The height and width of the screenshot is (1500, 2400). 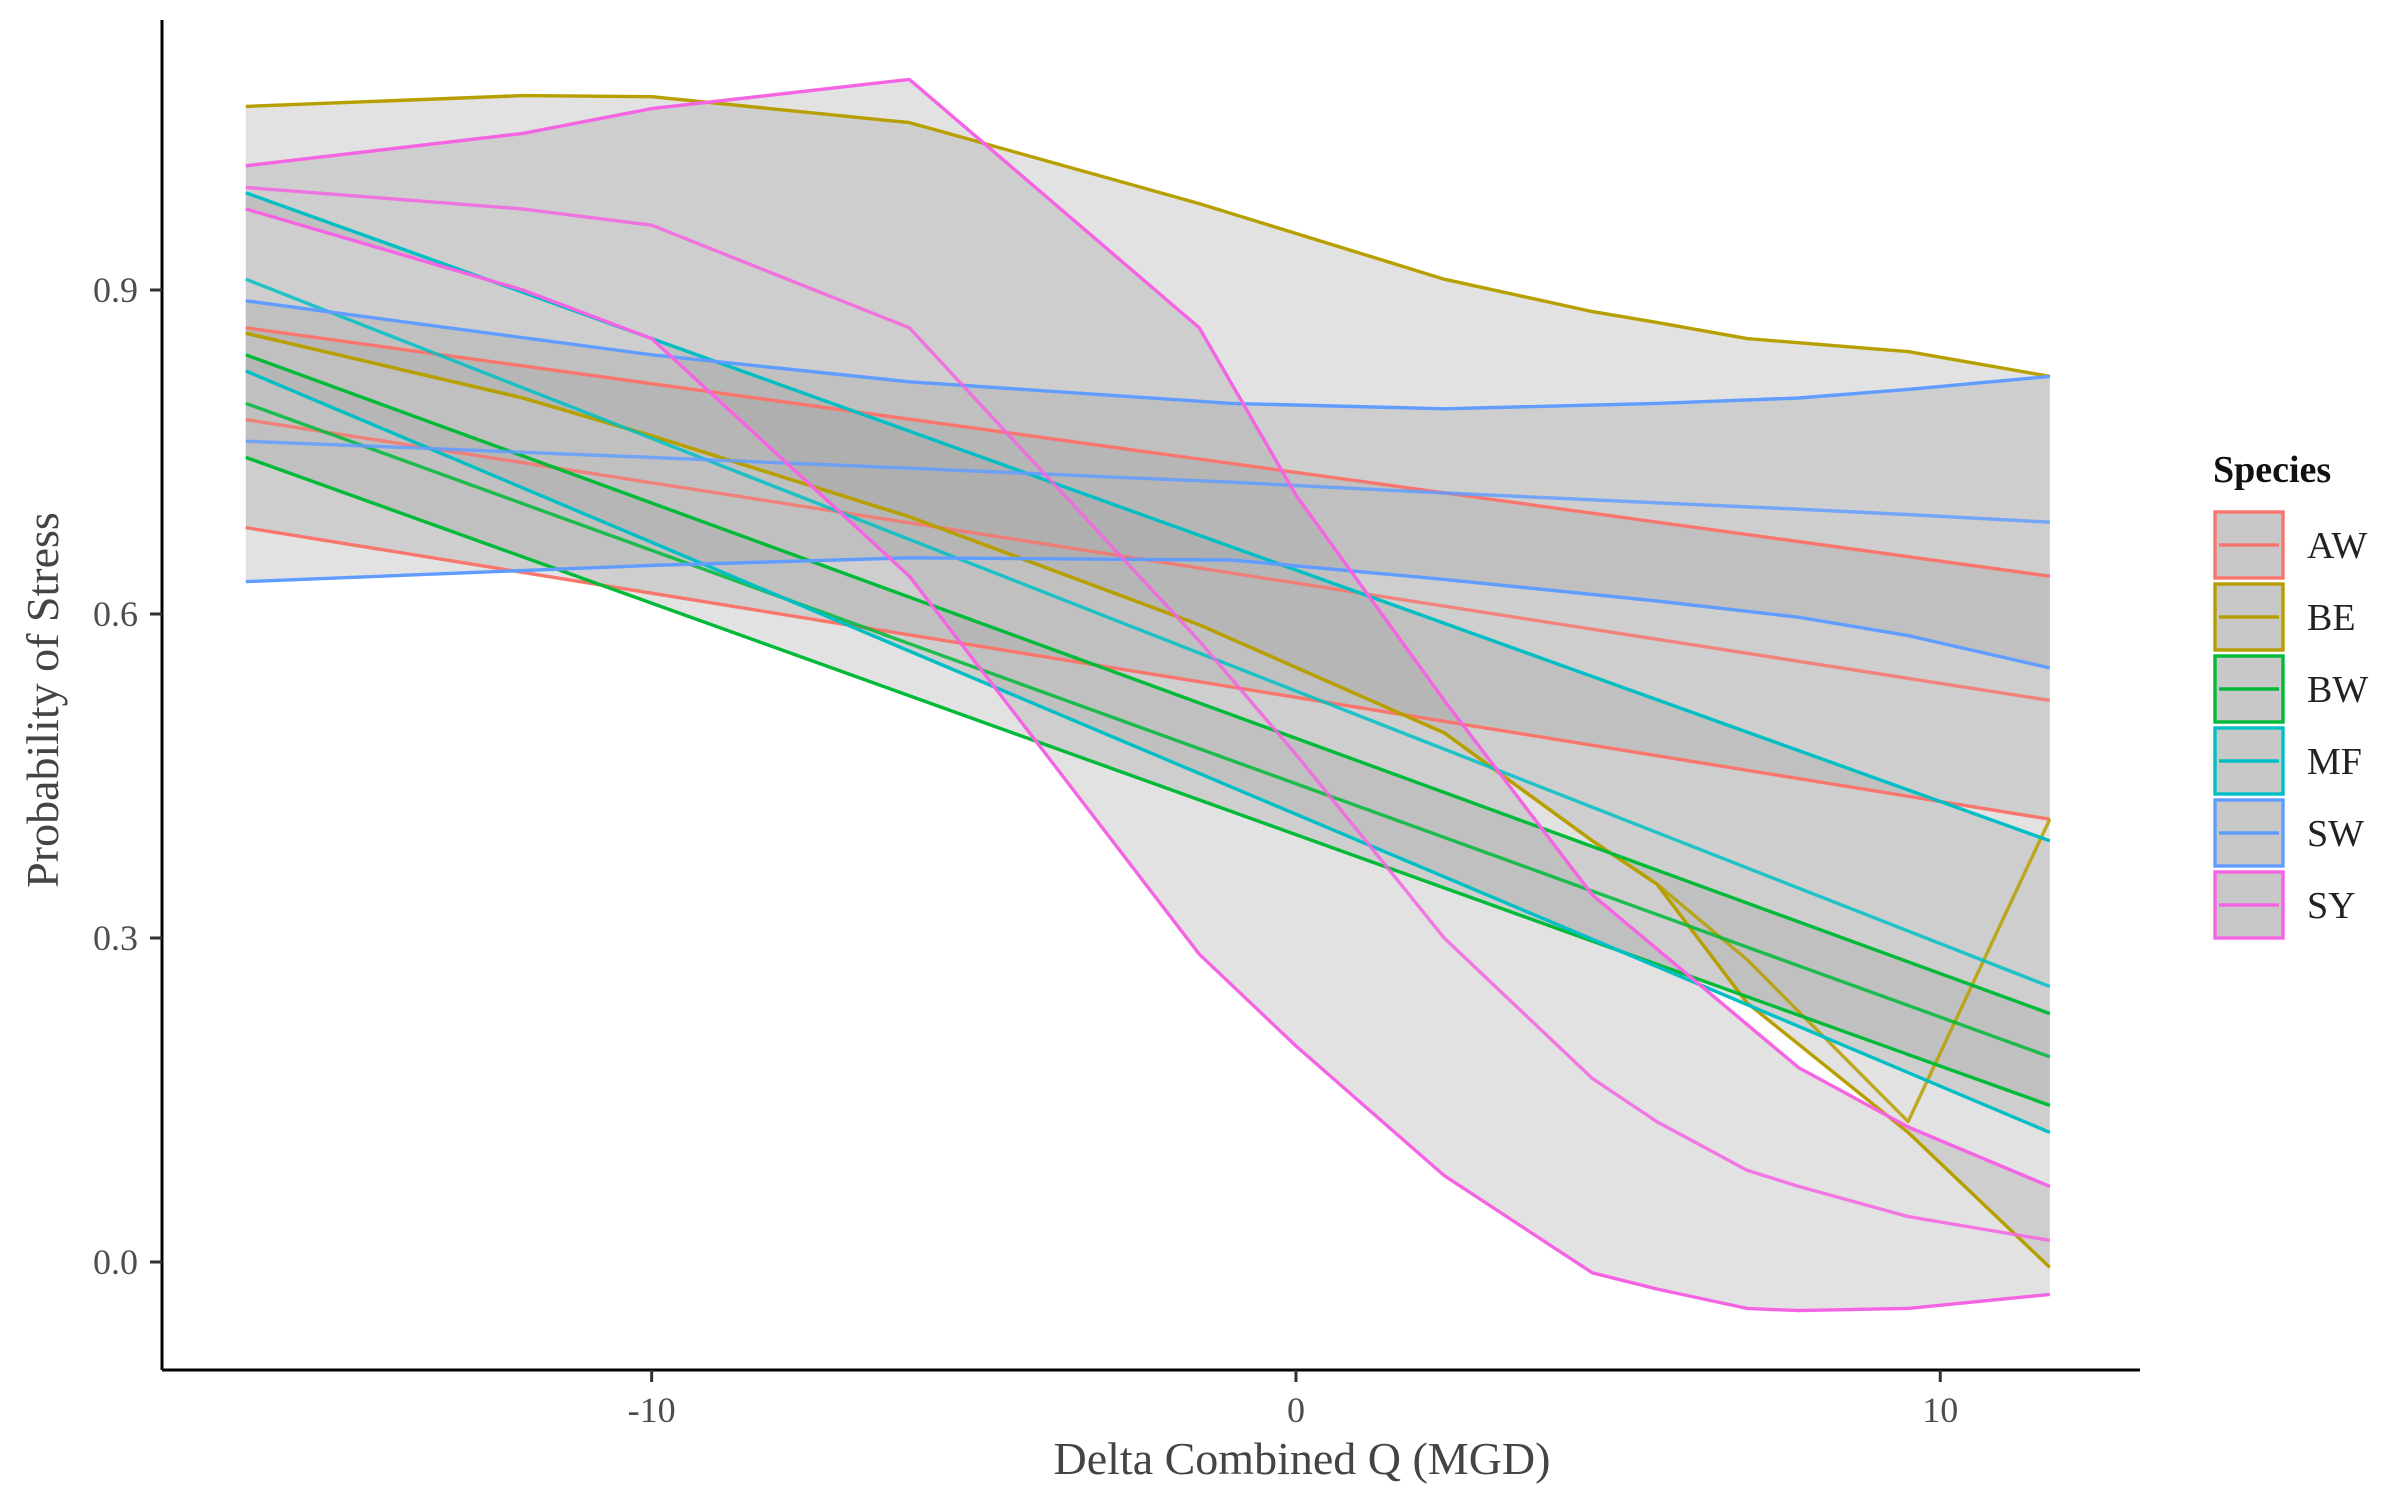 What do you see at coordinates (115, 1262) in the screenshot?
I see `y-tick-label: 0.0` at bounding box center [115, 1262].